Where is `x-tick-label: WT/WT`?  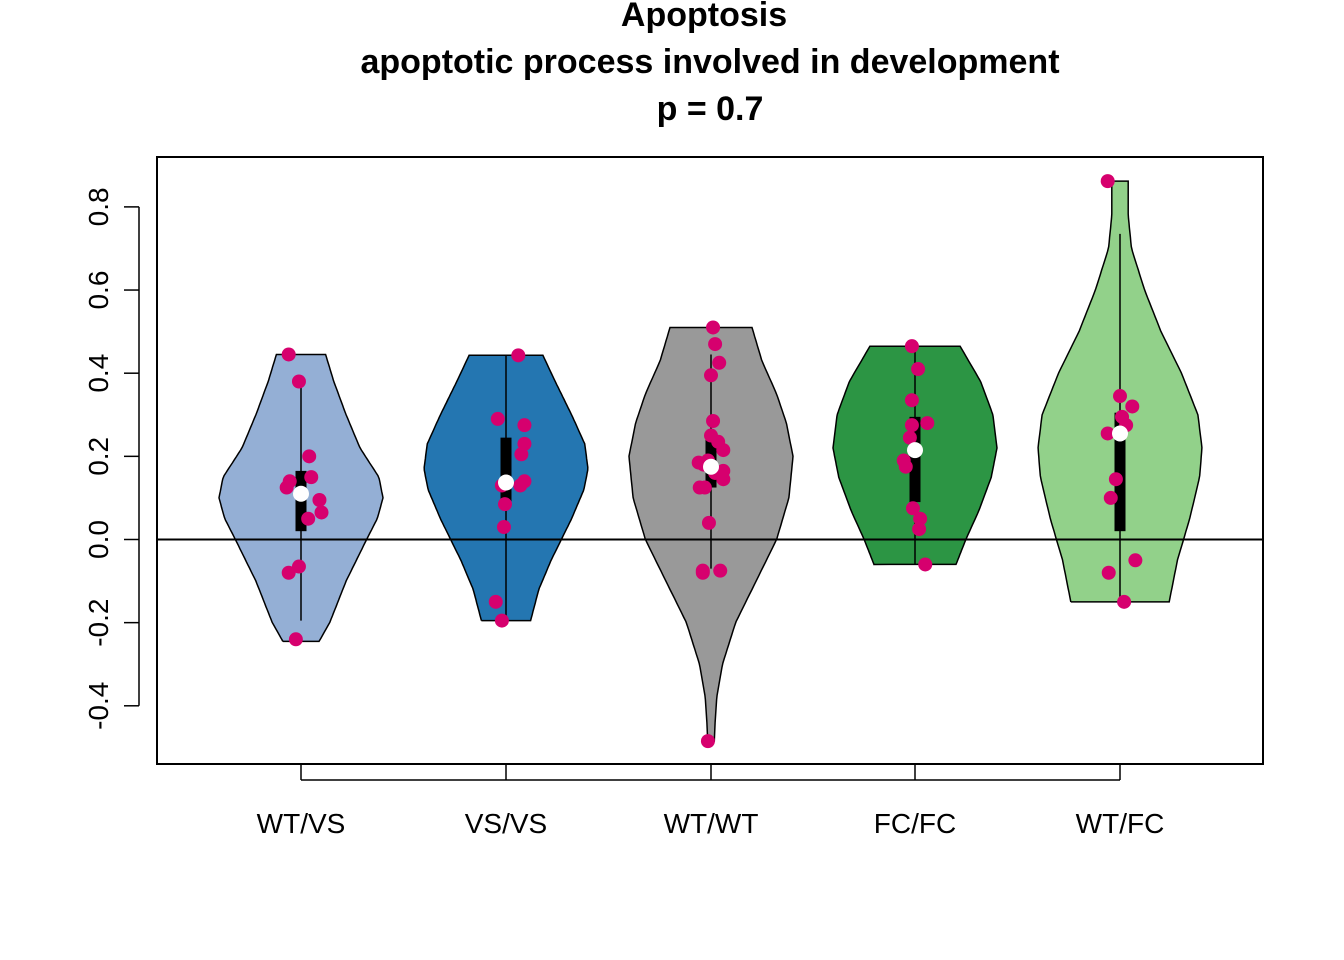
x-tick-label: WT/WT is located at coordinates (711, 823).